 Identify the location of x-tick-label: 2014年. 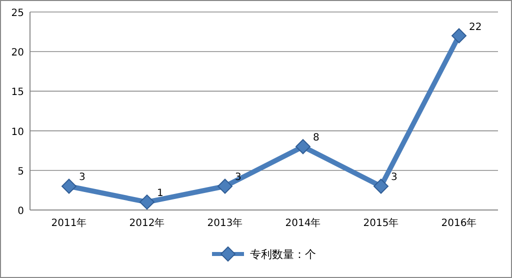
(303, 223).